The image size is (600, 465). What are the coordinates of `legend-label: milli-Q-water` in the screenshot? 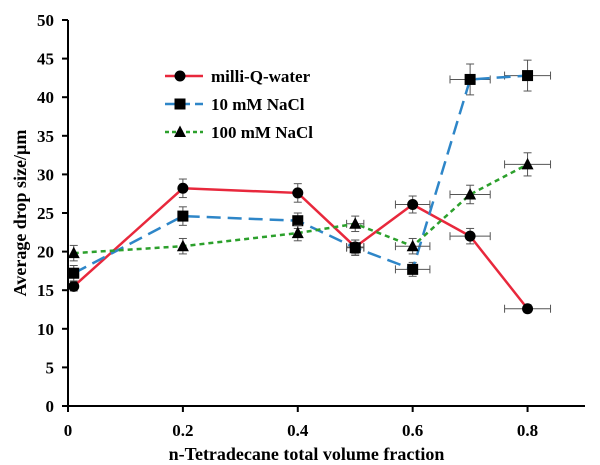 It's located at (261, 76).